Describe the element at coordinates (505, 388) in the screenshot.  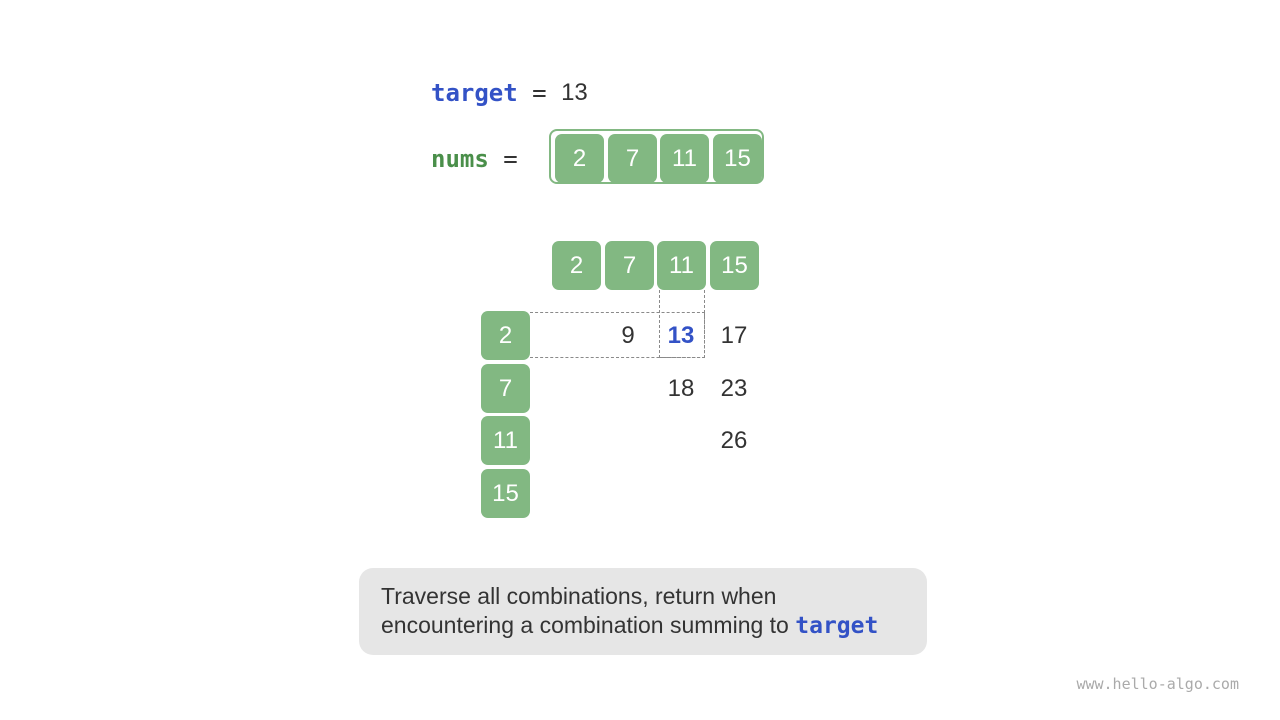
I see `row-header-cell: 7` at that location.